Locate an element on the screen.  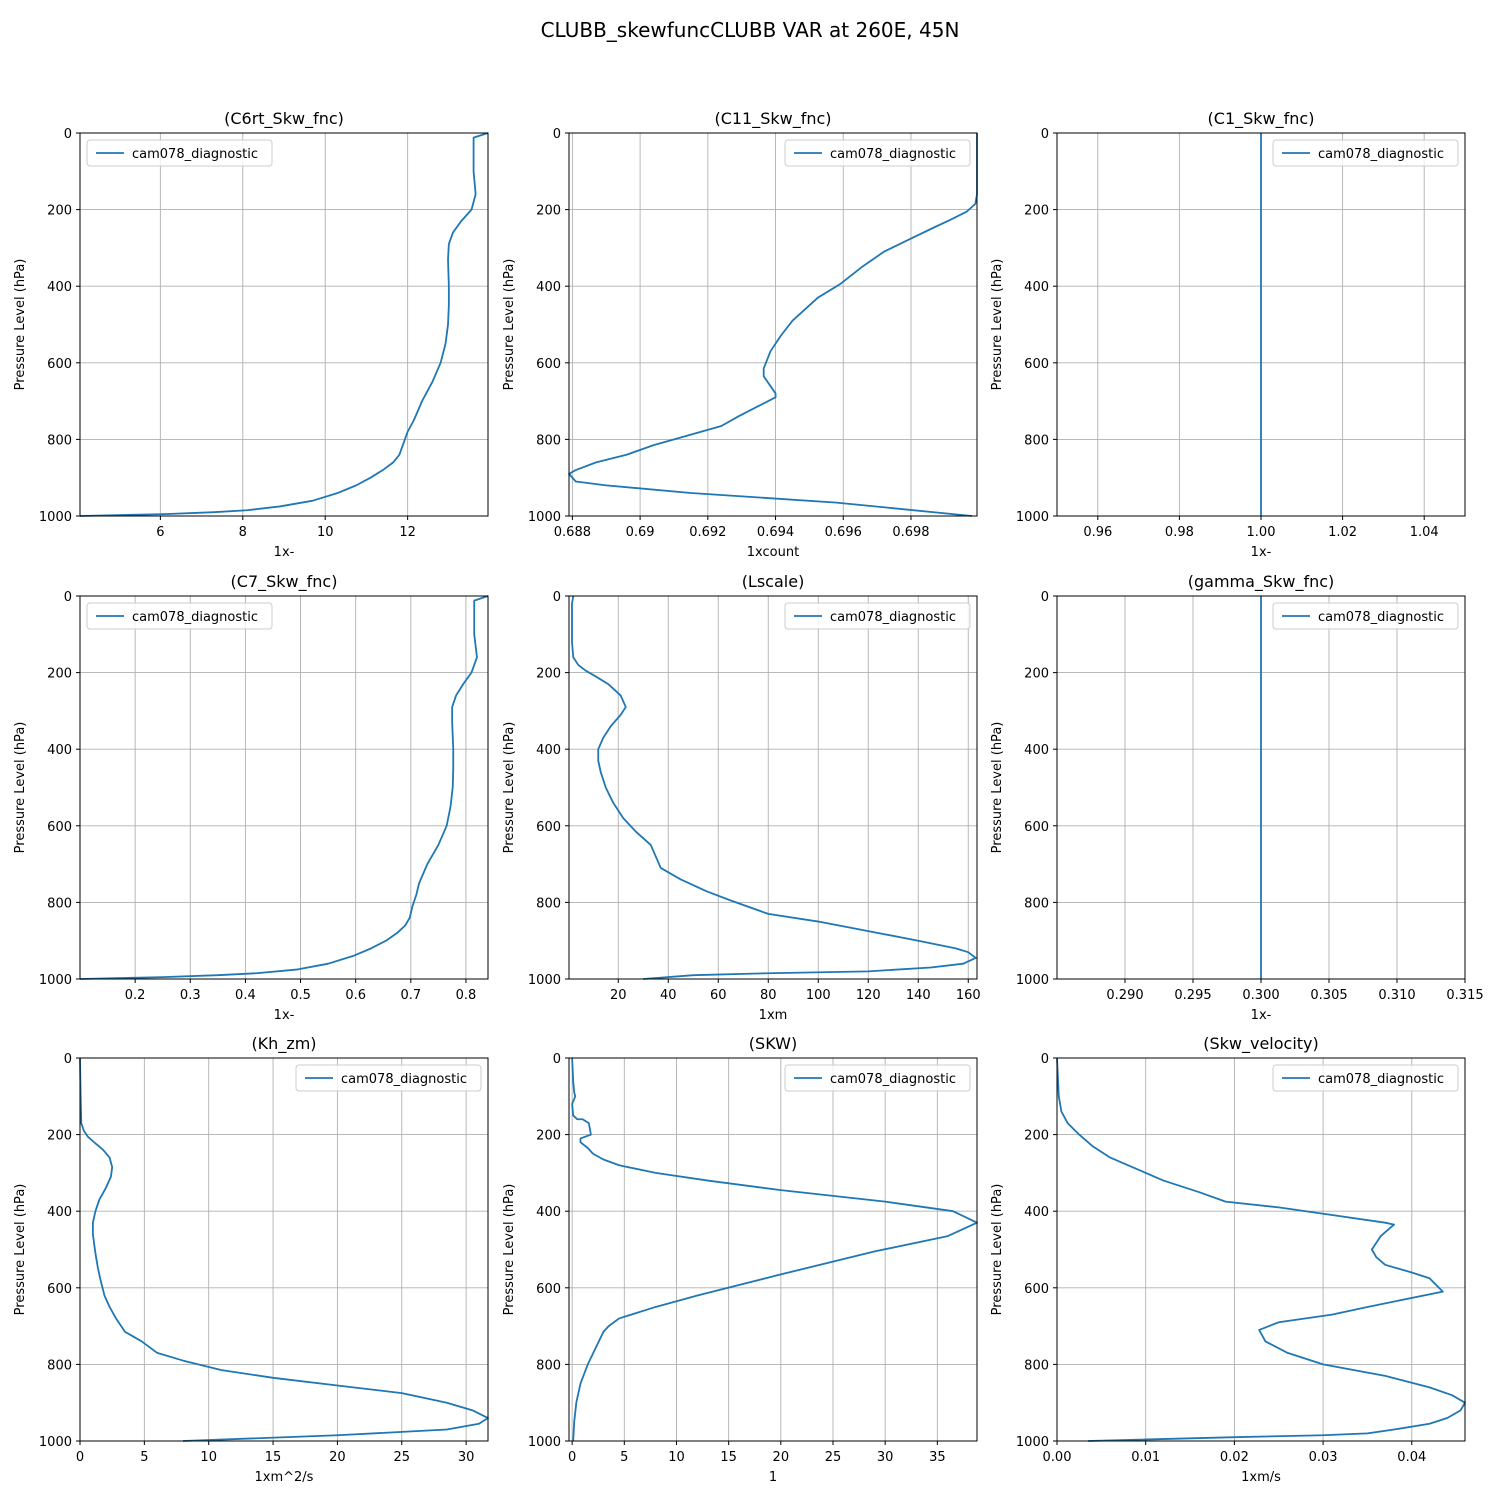
x-tick-label: 100 is located at coordinates (818, 995).